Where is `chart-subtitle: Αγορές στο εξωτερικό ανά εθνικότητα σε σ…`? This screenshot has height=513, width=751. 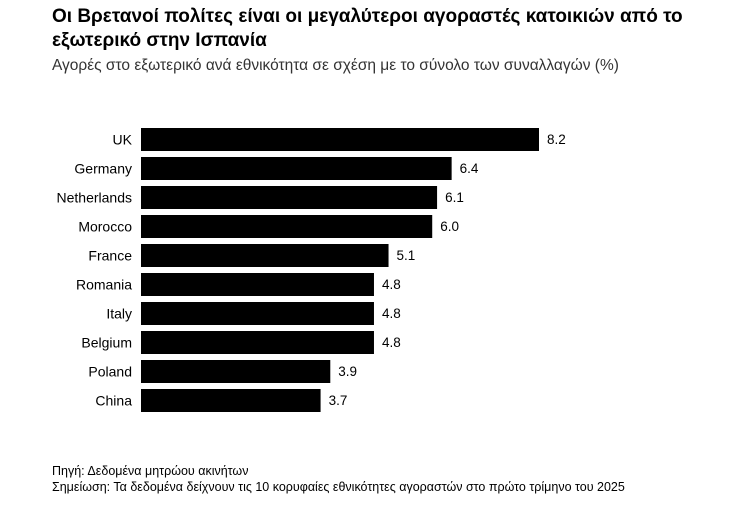 chart-subtitle: Αγορές στο εξωτερικό ανά εθνικότητα σε σ… is located at coordinates (335, 65).